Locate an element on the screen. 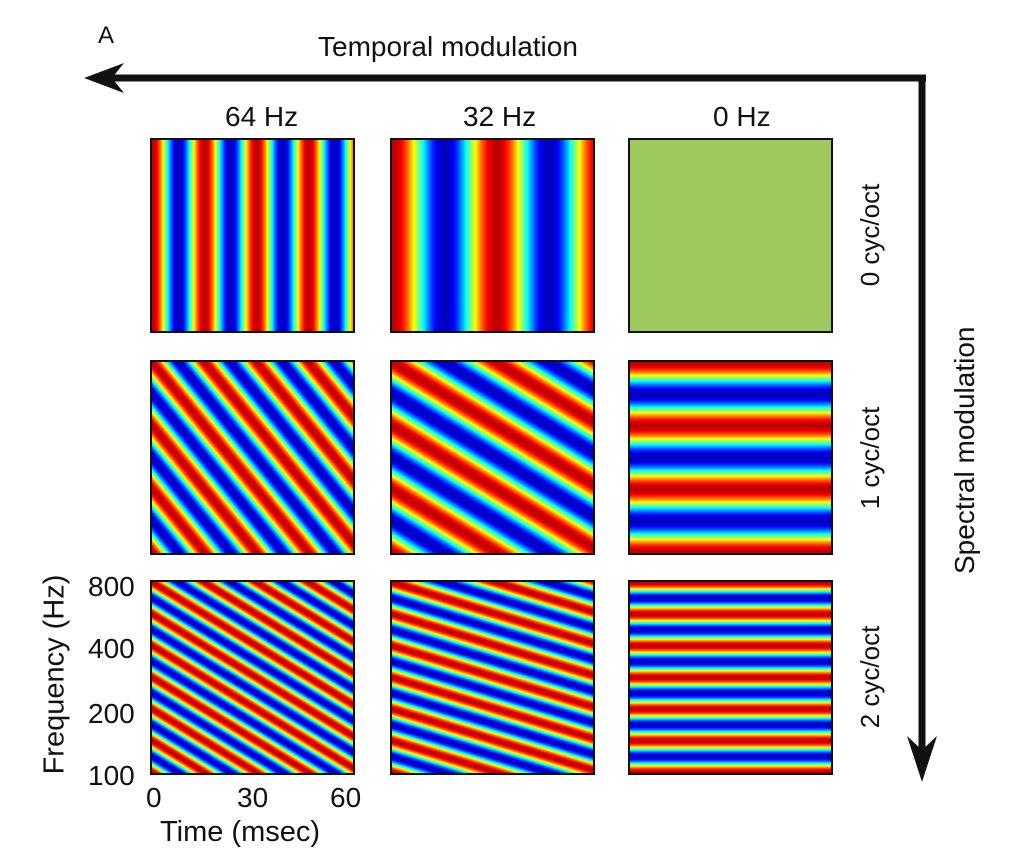  panel-r2-c2 is located at coordinates (730, 677).